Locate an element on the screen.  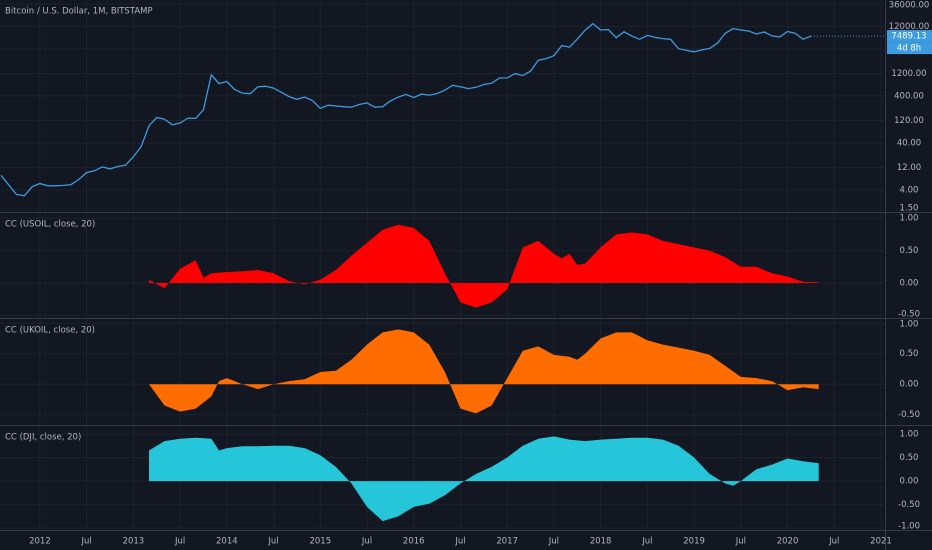
y-tick-label: 12000.00 is located at coordinates (909, 27).